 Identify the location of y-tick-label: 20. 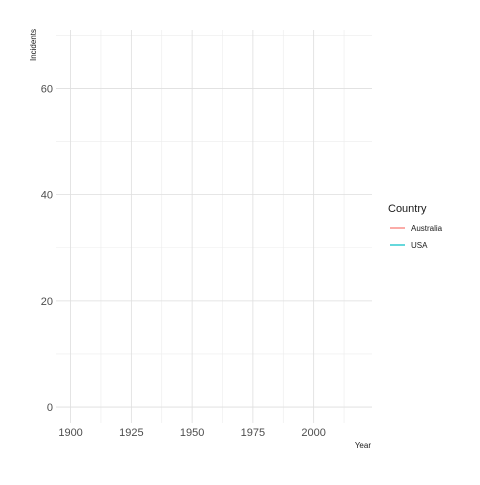
(47, 302).